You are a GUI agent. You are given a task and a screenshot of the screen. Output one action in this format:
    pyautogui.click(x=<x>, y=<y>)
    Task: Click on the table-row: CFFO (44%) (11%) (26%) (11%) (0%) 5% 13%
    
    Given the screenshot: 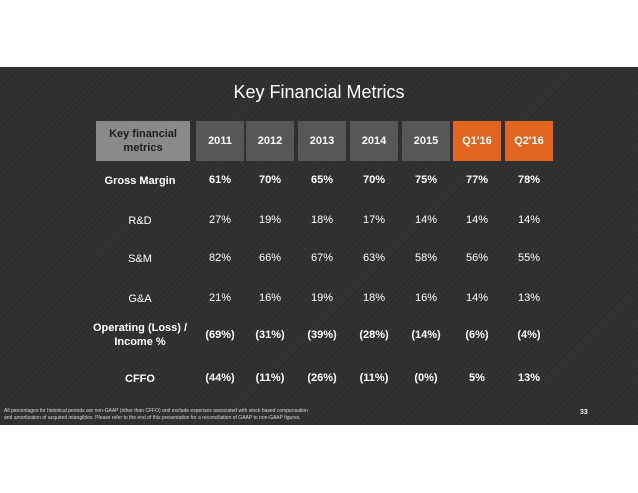 What is the action you would take?
    pyautogui.click(x=319, y=381)
    